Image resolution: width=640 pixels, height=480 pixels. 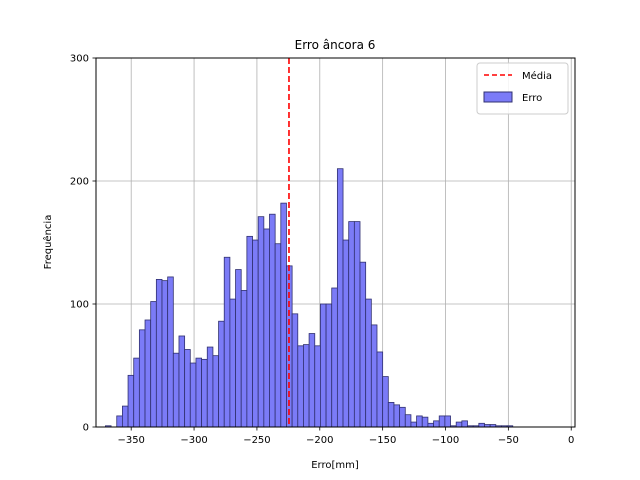 What do you see at coordinates (445, 440) in the screenshot?
I see `x-tick-label: −100` at bounding box center [445, 440].